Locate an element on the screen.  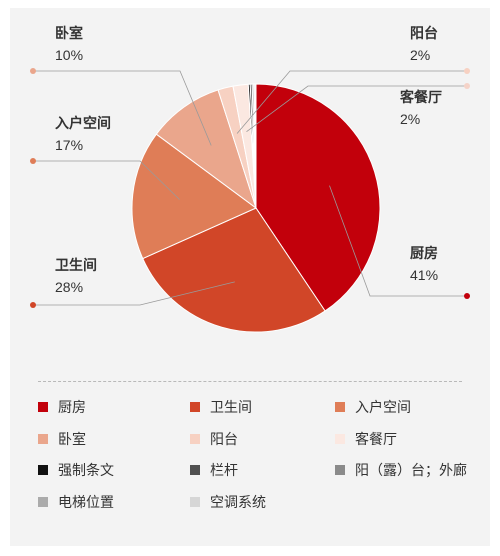
slice-label: 卫生间 is located at coordinates (76, 265).